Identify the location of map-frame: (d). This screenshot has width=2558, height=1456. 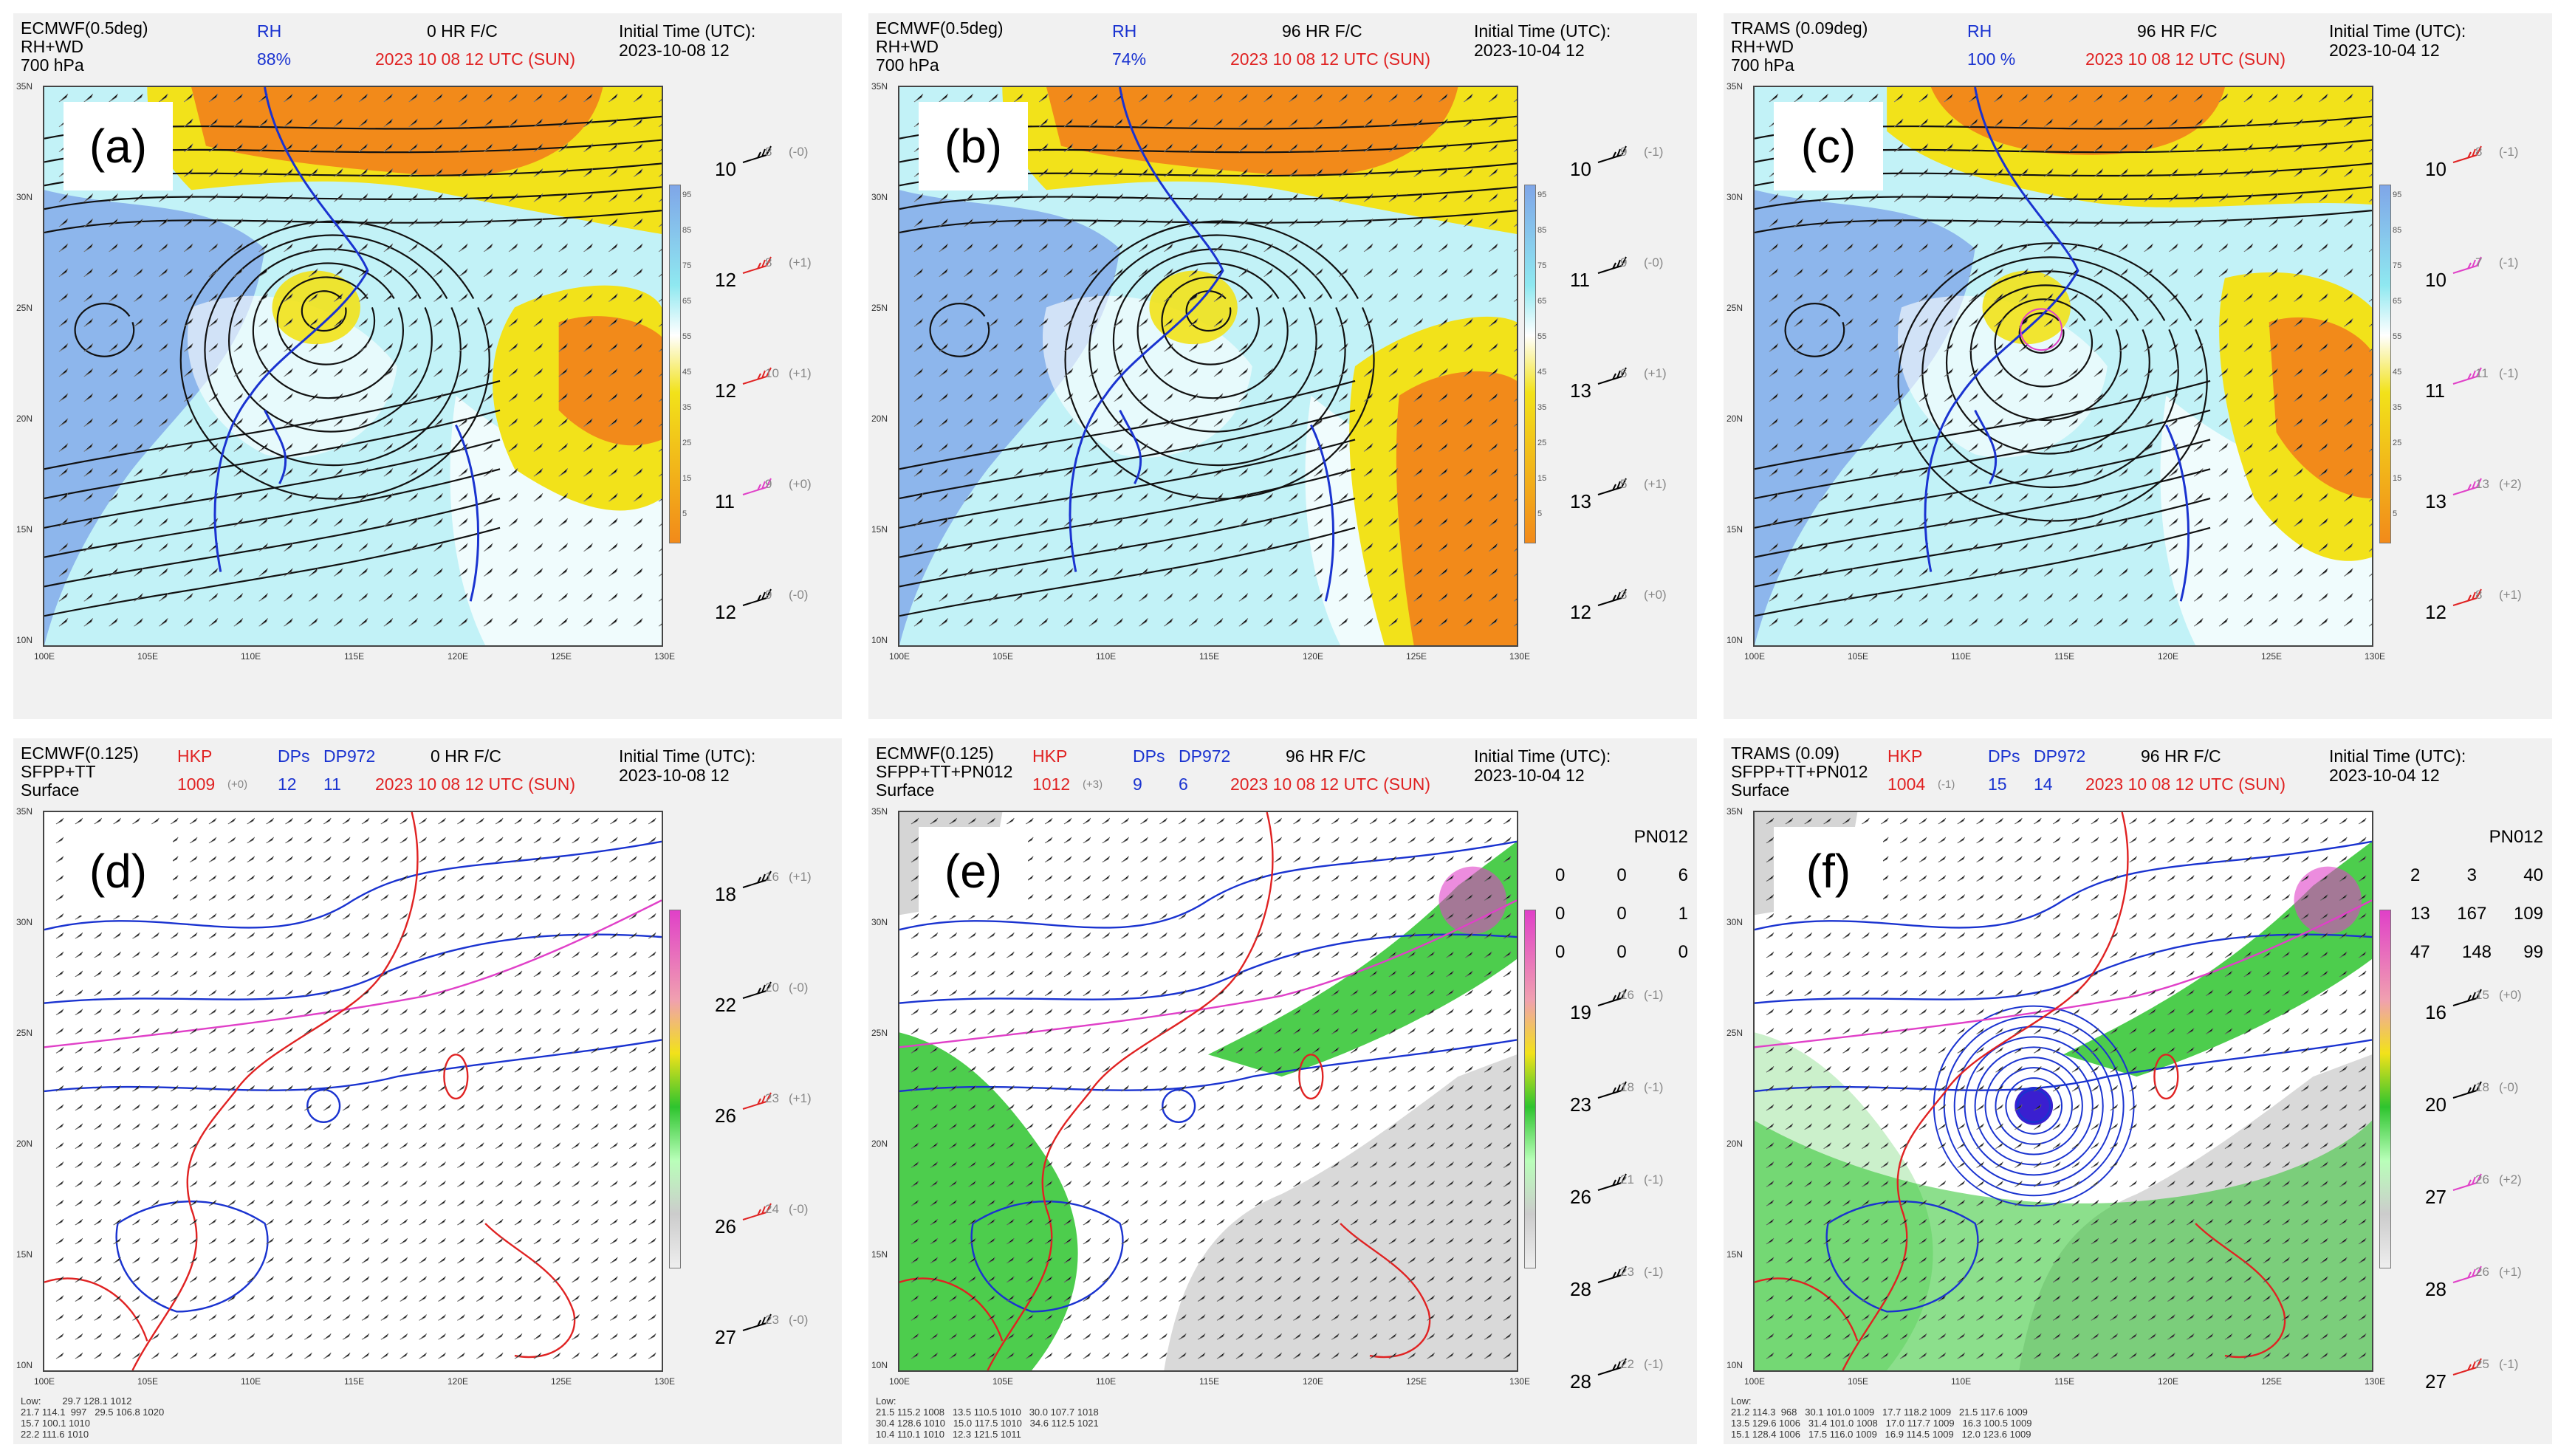
(353, 1092).